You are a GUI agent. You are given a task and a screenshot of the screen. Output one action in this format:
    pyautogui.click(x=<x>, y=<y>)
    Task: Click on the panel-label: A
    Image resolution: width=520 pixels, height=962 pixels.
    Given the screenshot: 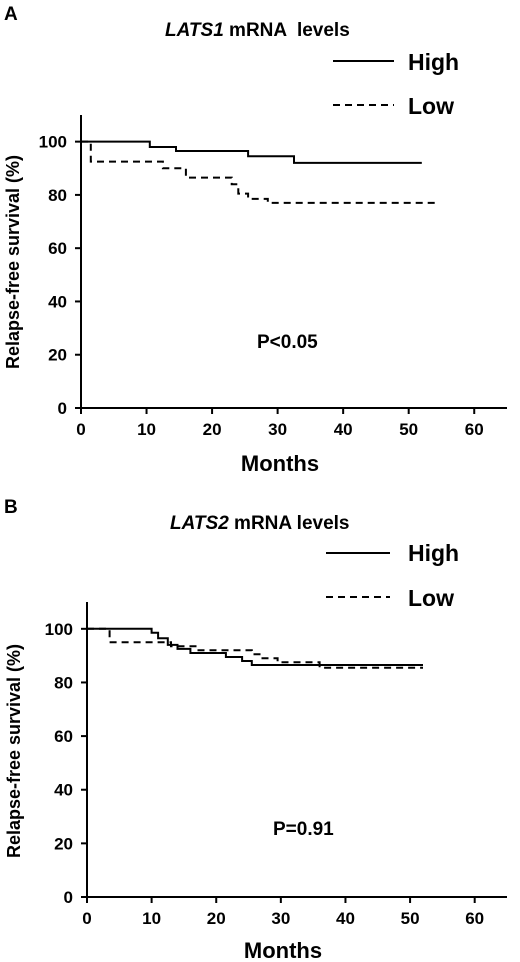 What is the action you would take?
    pyautogui.click(x=11, y=14)
    